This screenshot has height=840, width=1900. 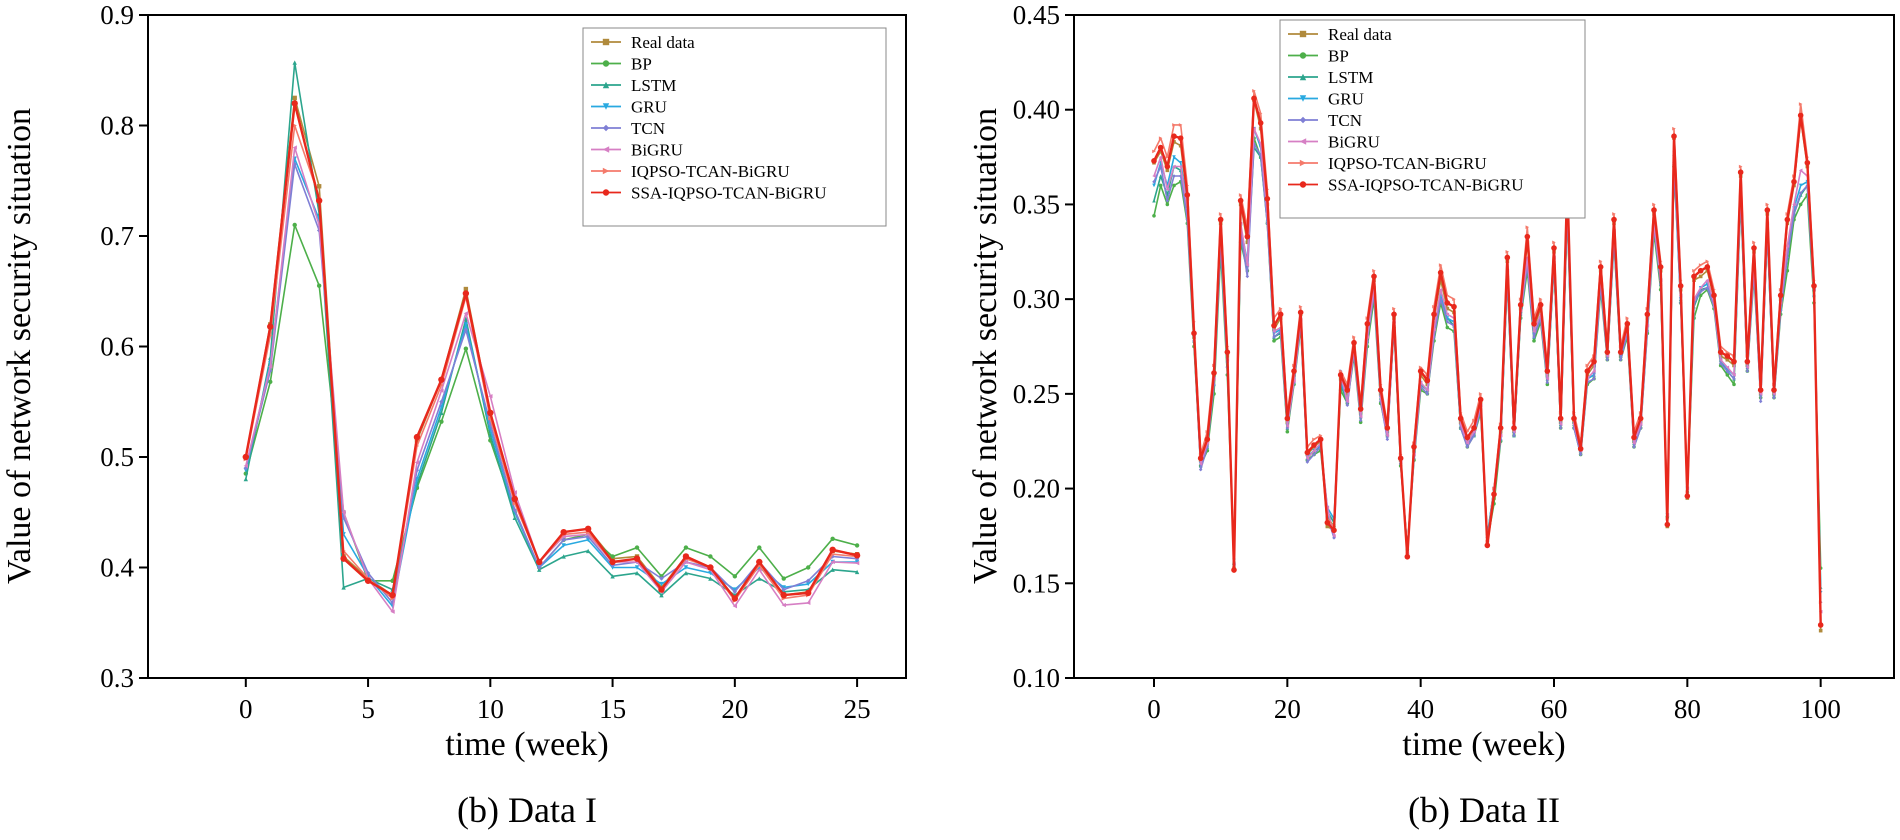 I want to click on legend-box, so click(x=1432, y=119).